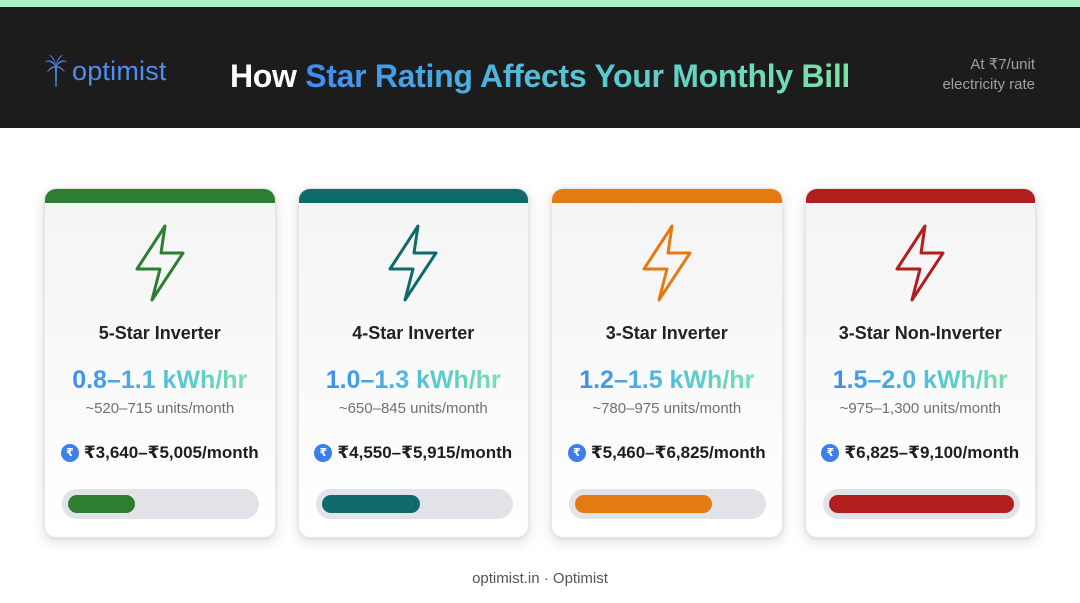 The width and height of the screenshot is (1080, 603). I want to click on card-cost: ₹ ₹3,640–₹5,005/month, so click(160, 453).